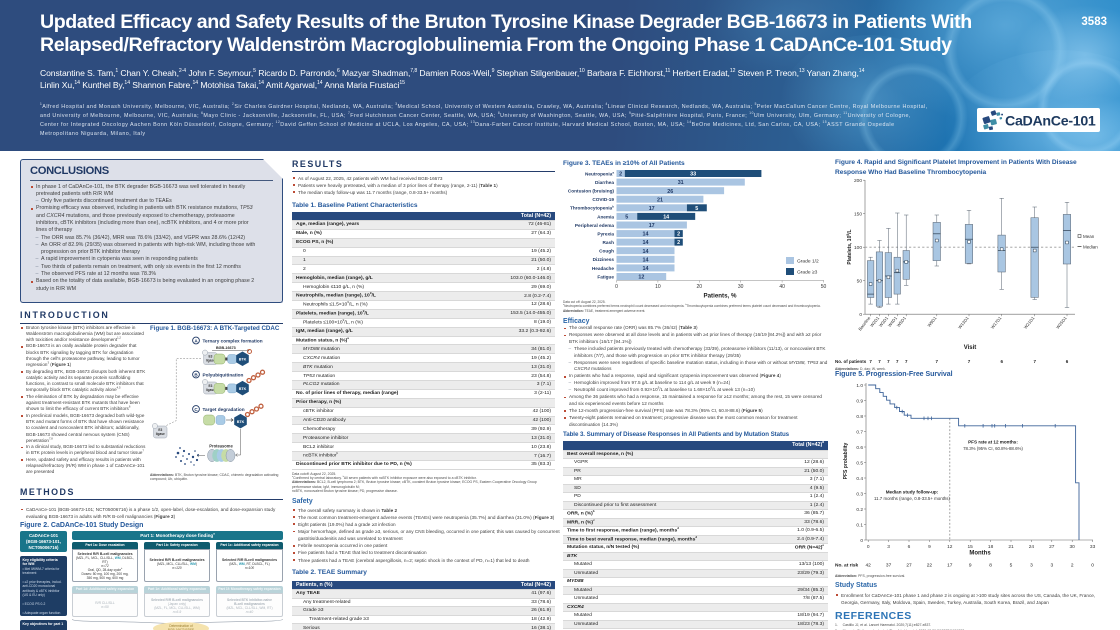  What do you see at coordinates (782, 287) in the screenshot?
I see `svg-text: 40` at bounding box center [782, 287].